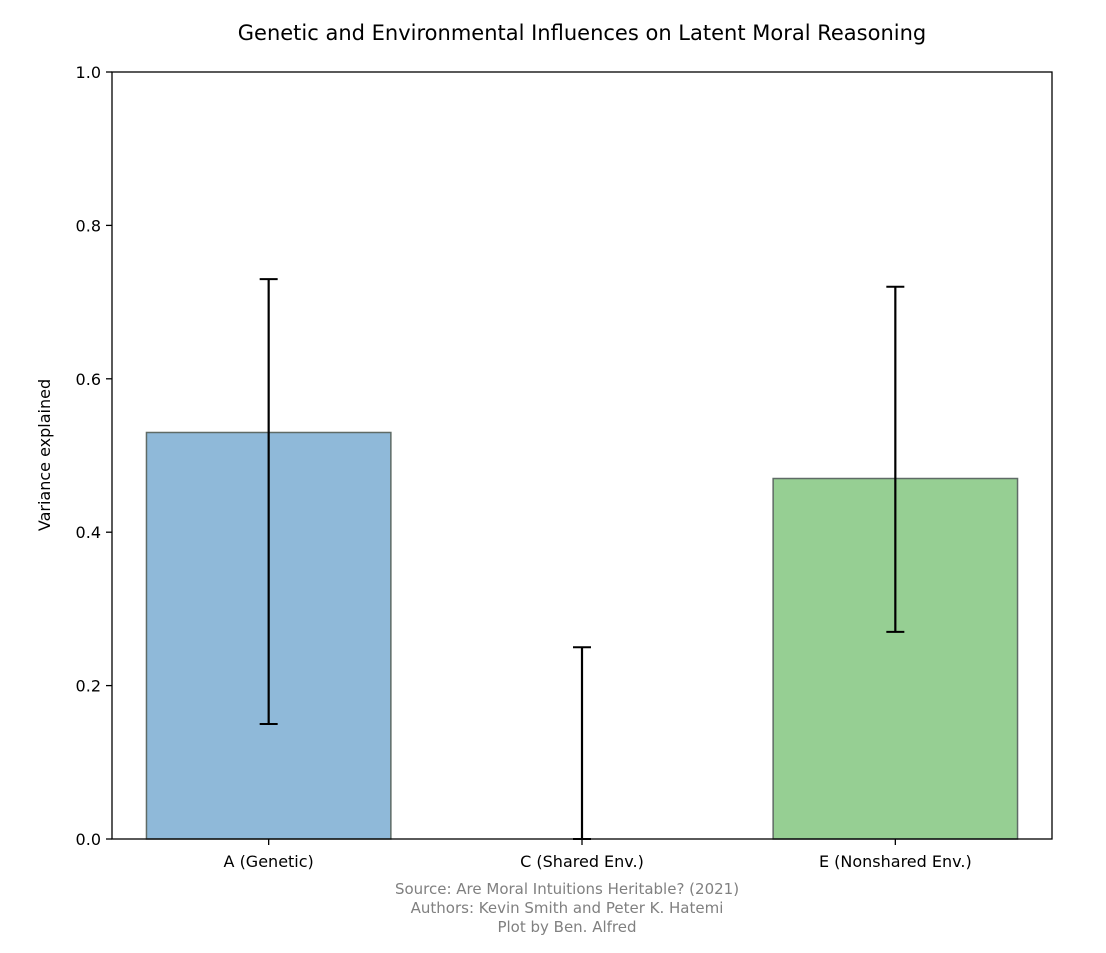  Describe the element at coordinates (94, 456) in the screenshot. I see `y-axis: 0.0 0.2 0.4 0.6 0.8 1.0` at that location.